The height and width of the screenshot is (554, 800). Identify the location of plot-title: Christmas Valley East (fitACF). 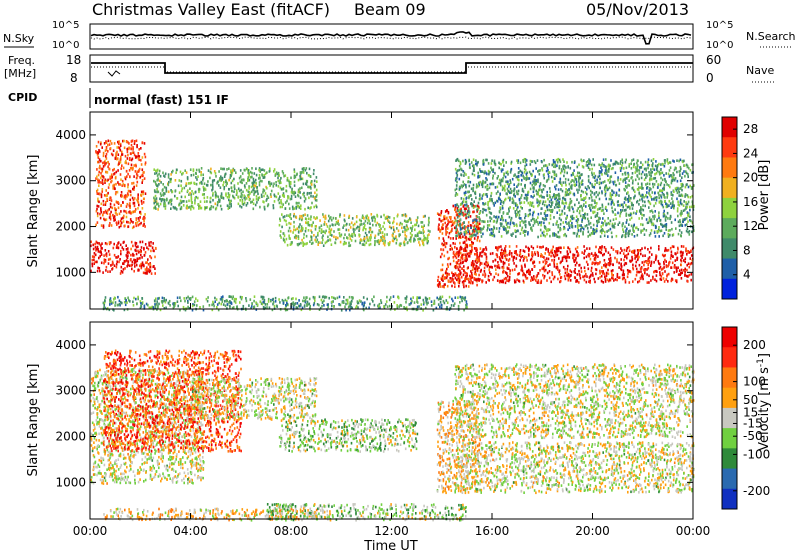
(211, 9).